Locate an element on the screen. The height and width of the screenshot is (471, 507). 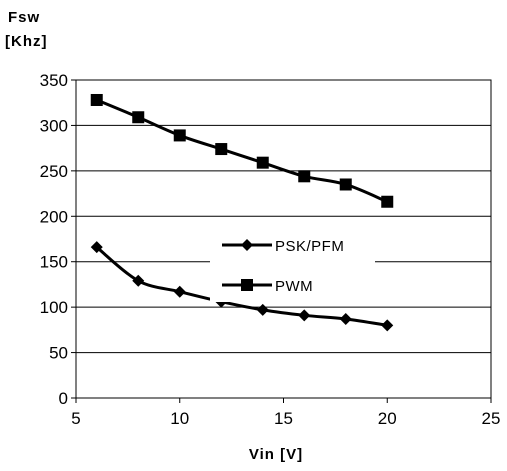
legend-label: PSK/PFM is located at coordinates (309, 246).